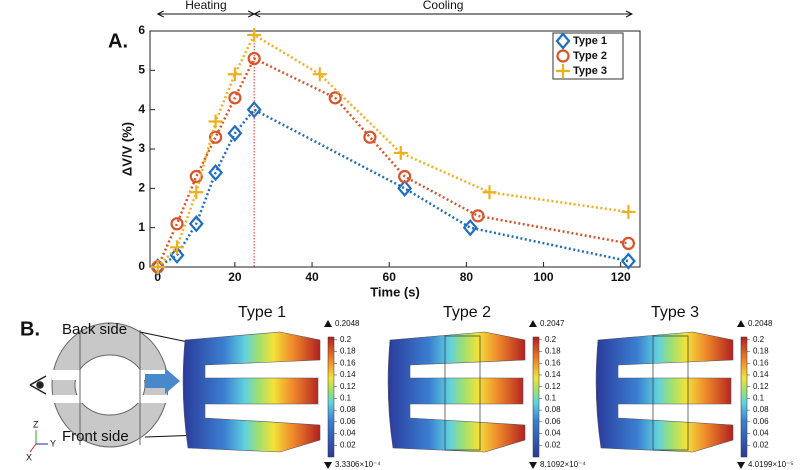  Describe the element at coordinates (141, 266) in the screenshot. I see `y-tick-label: 0` at that location.